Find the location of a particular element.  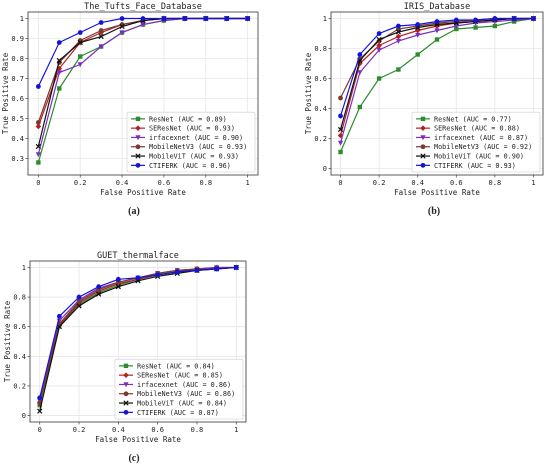

legend-entry: MobileNetV3 (AUC = 0.92) is located at coordinates (483, 147).